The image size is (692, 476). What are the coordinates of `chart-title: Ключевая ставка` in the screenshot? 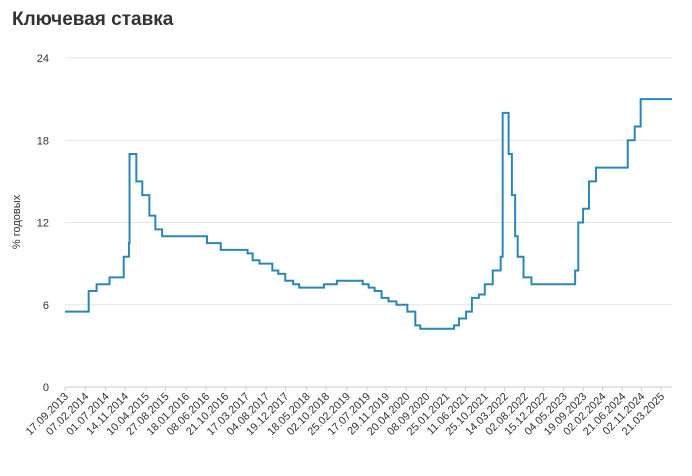 It's located at (93, 19).